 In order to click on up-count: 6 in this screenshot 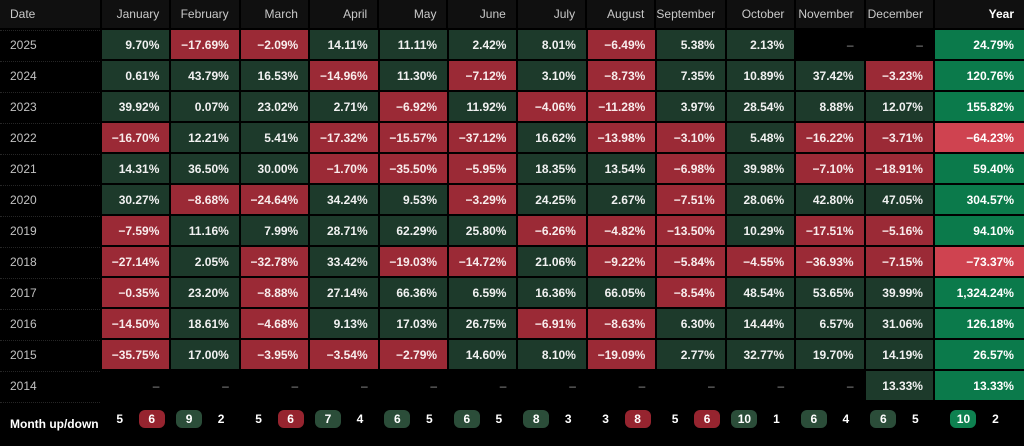, I will do `click(883, 419)`.